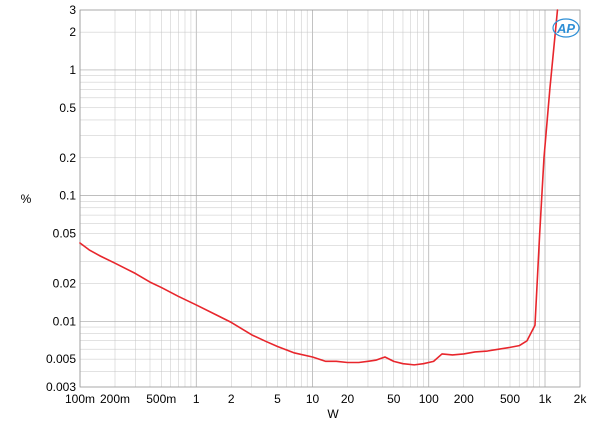  What do you see at coordinates (277, 399) in the screenshot?
I see `x-tick-label: 5` at bounding box center [277, 399].